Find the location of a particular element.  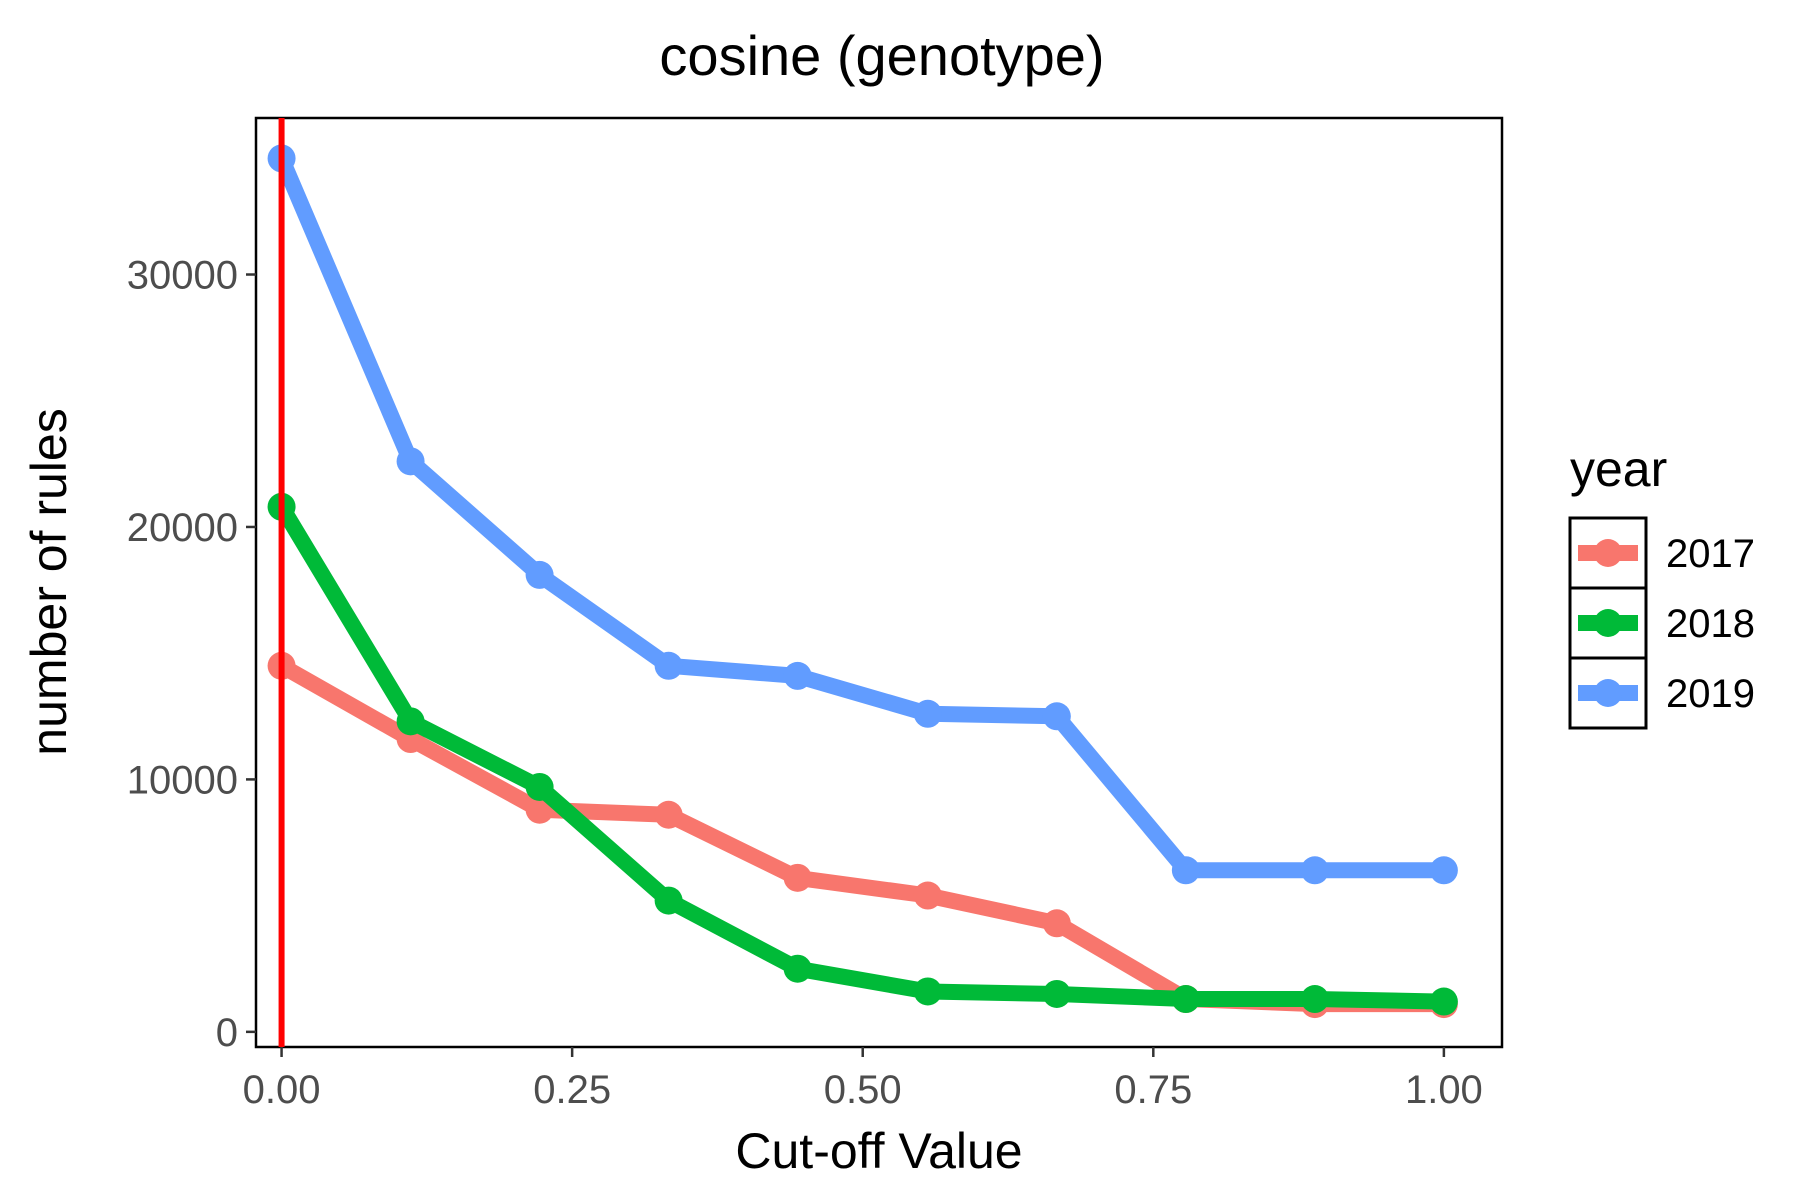

x-tick-label: 0.00 is located at coordinates (282, 1090).